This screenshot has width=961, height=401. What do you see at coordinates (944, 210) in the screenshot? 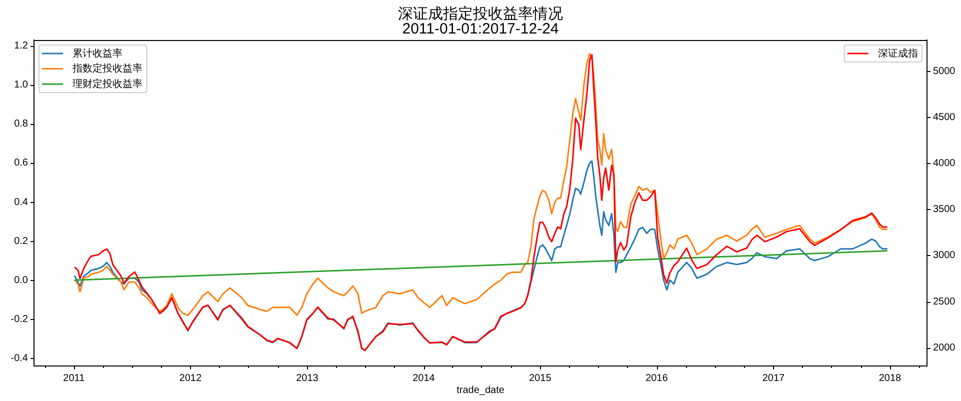
I see `y2-tick-label: 3500` at bounding box center [944, 210].